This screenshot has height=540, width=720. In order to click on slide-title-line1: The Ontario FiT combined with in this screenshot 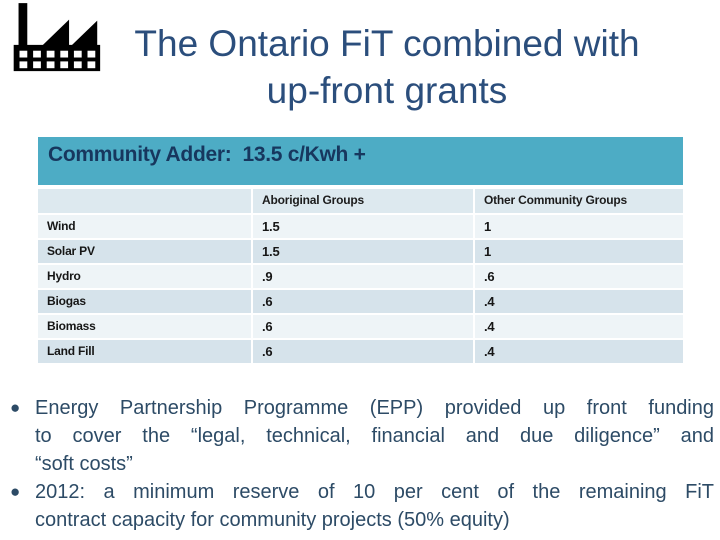, I will do `click(387, 43)`.